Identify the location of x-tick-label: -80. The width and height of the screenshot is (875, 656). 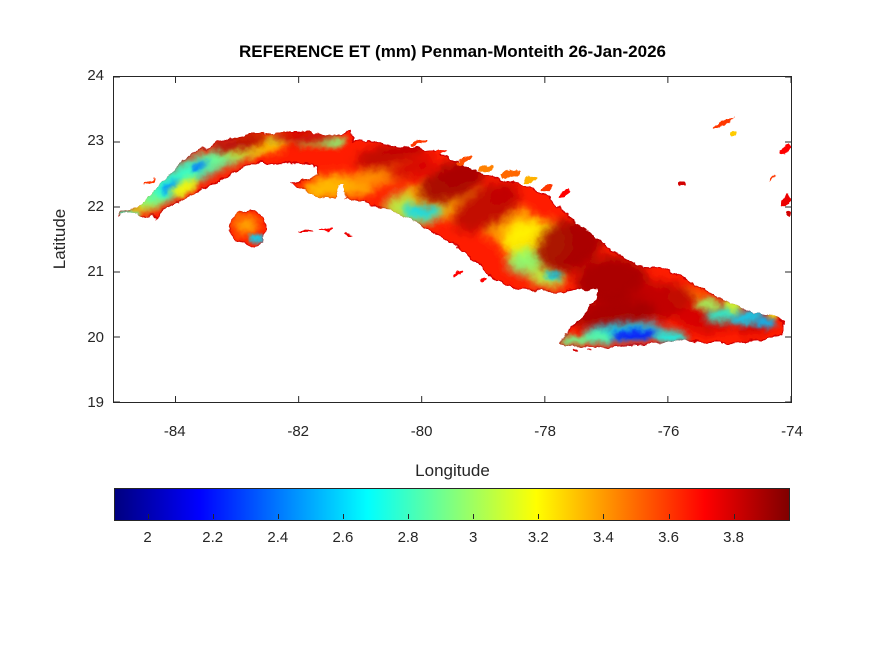
(421, 431).